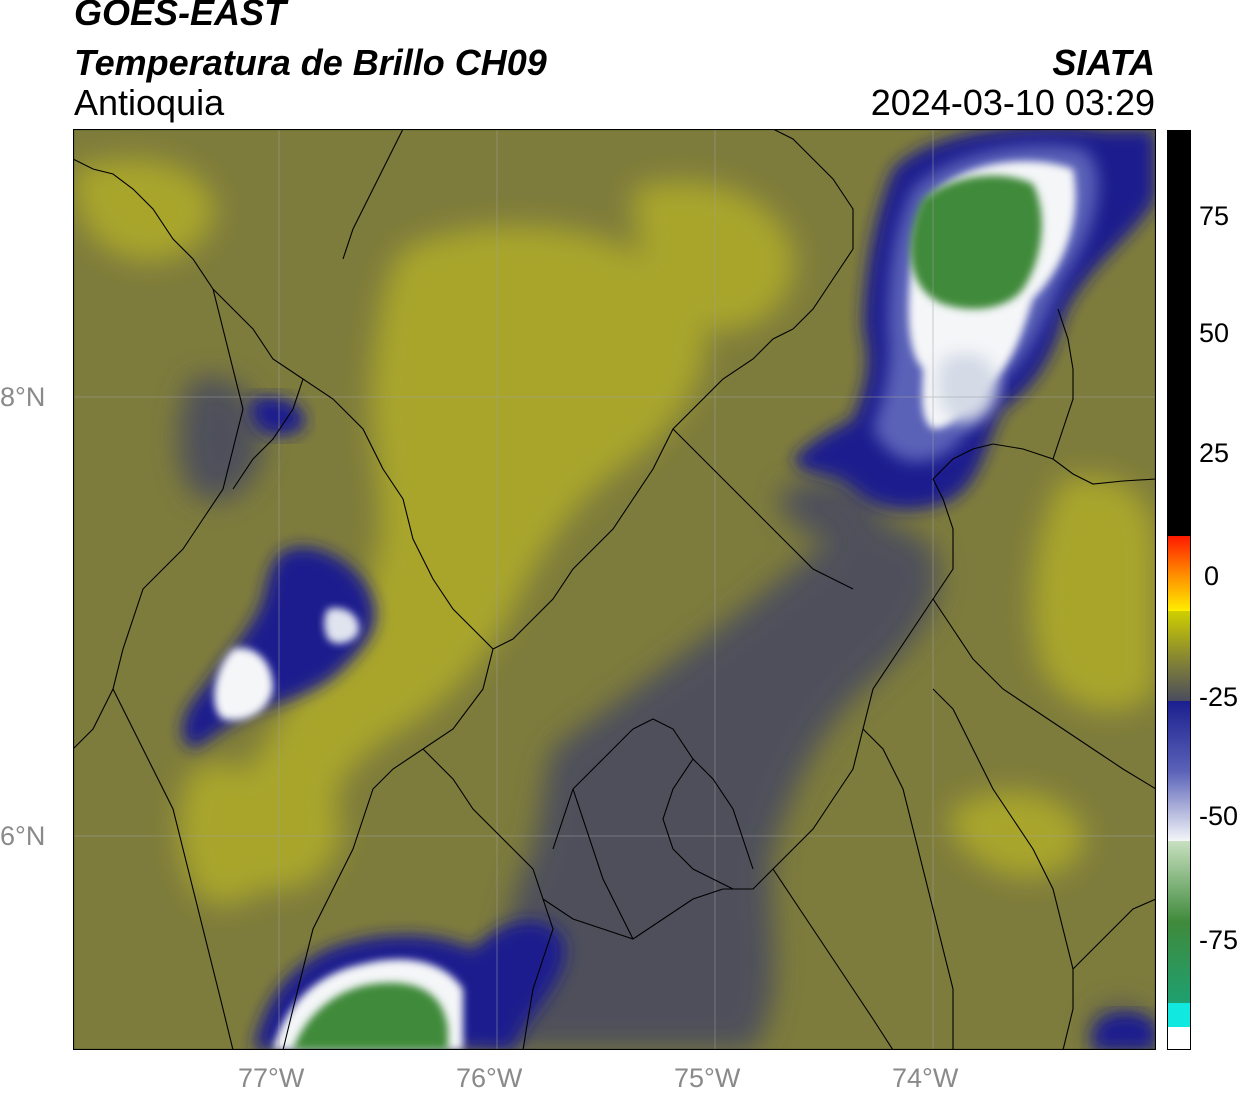  I want to click on title-product: Temperatura de Brillo CH09, so click(310, 62).